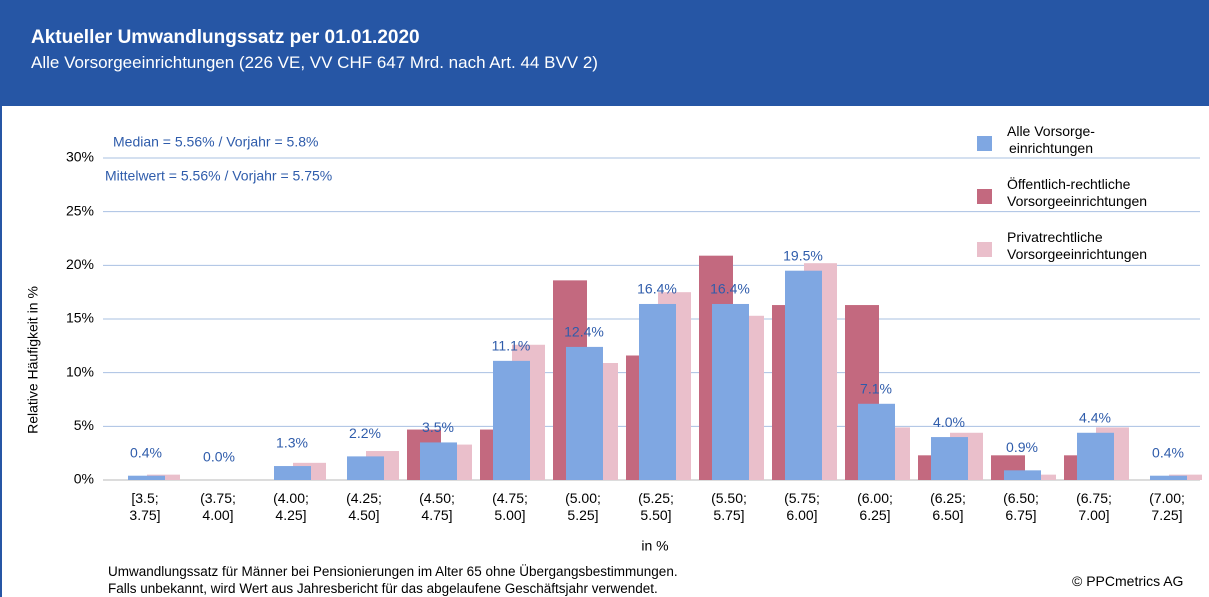  I want to click on y-tick-label: 30%, so click(80, 157).